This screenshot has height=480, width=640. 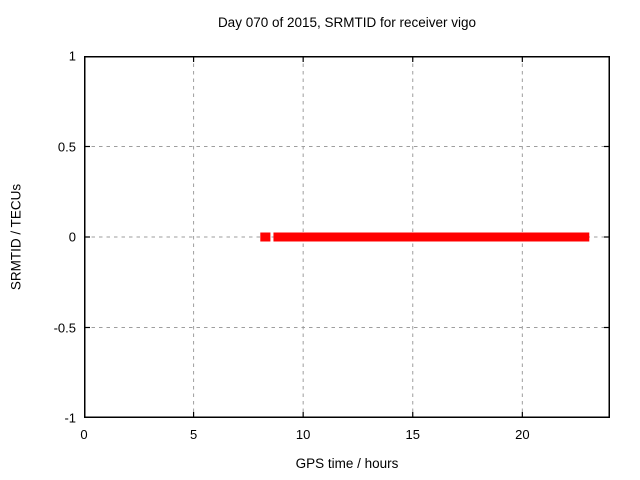 I want to click on y-axis-label: SRMTID / TECUs, so click(x=16, y=237).